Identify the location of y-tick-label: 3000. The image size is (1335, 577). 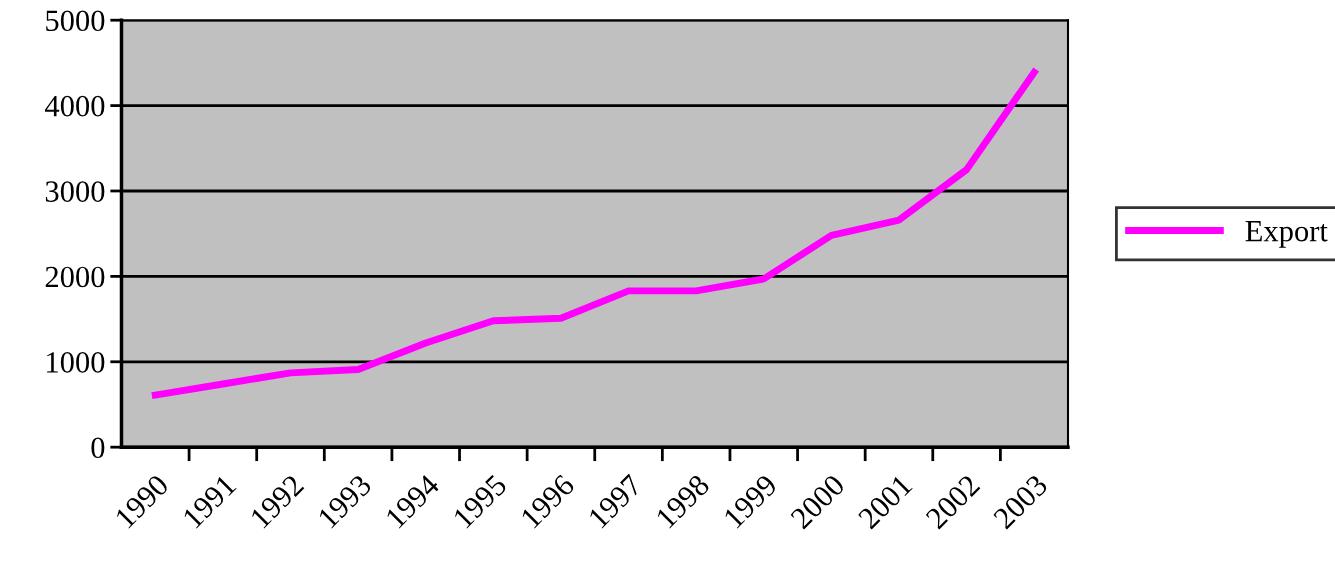
(75, 191).